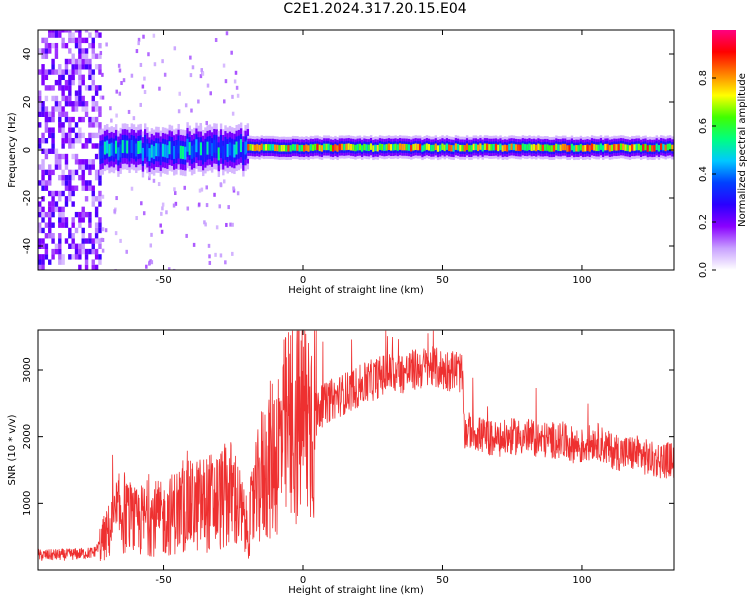  I want to click on x-tick-label: 100, so click(581, 580).